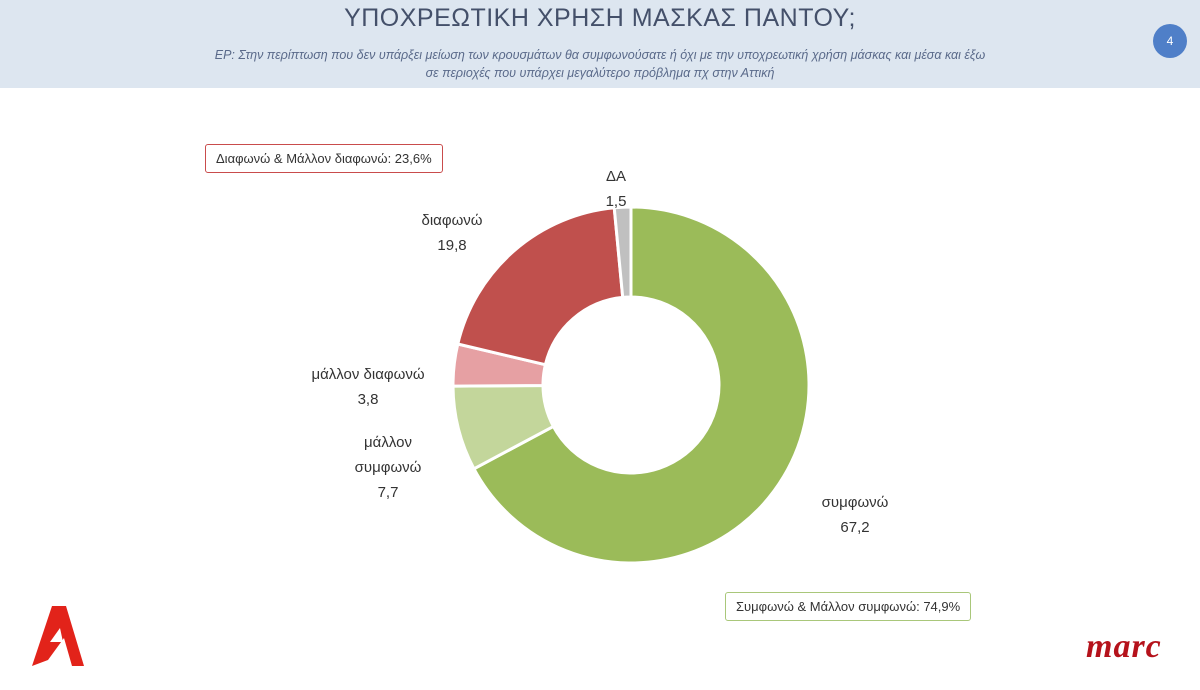  Describe the element at coordinates (600, 18) in the screenshot. I see `page-title: ΥΠΟΧΡΕΩΤΙΚΗ ΧΡΗΣΗ ΜΑΣΚΑΣ ΠΑΝΤΟΥ;` at that location.